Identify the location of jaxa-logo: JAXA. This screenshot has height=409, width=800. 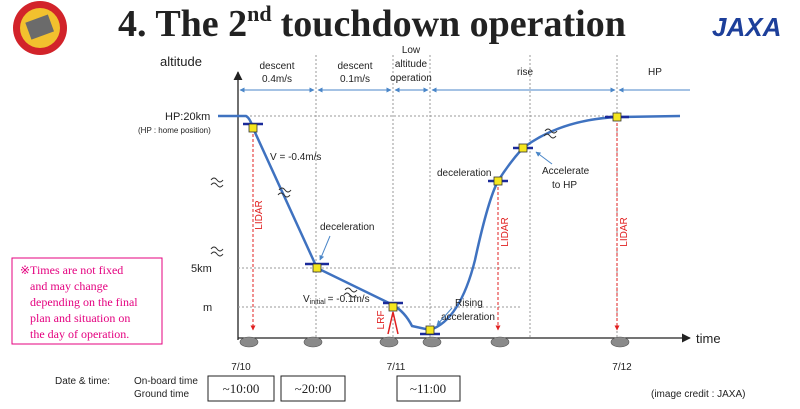
(746, 27).